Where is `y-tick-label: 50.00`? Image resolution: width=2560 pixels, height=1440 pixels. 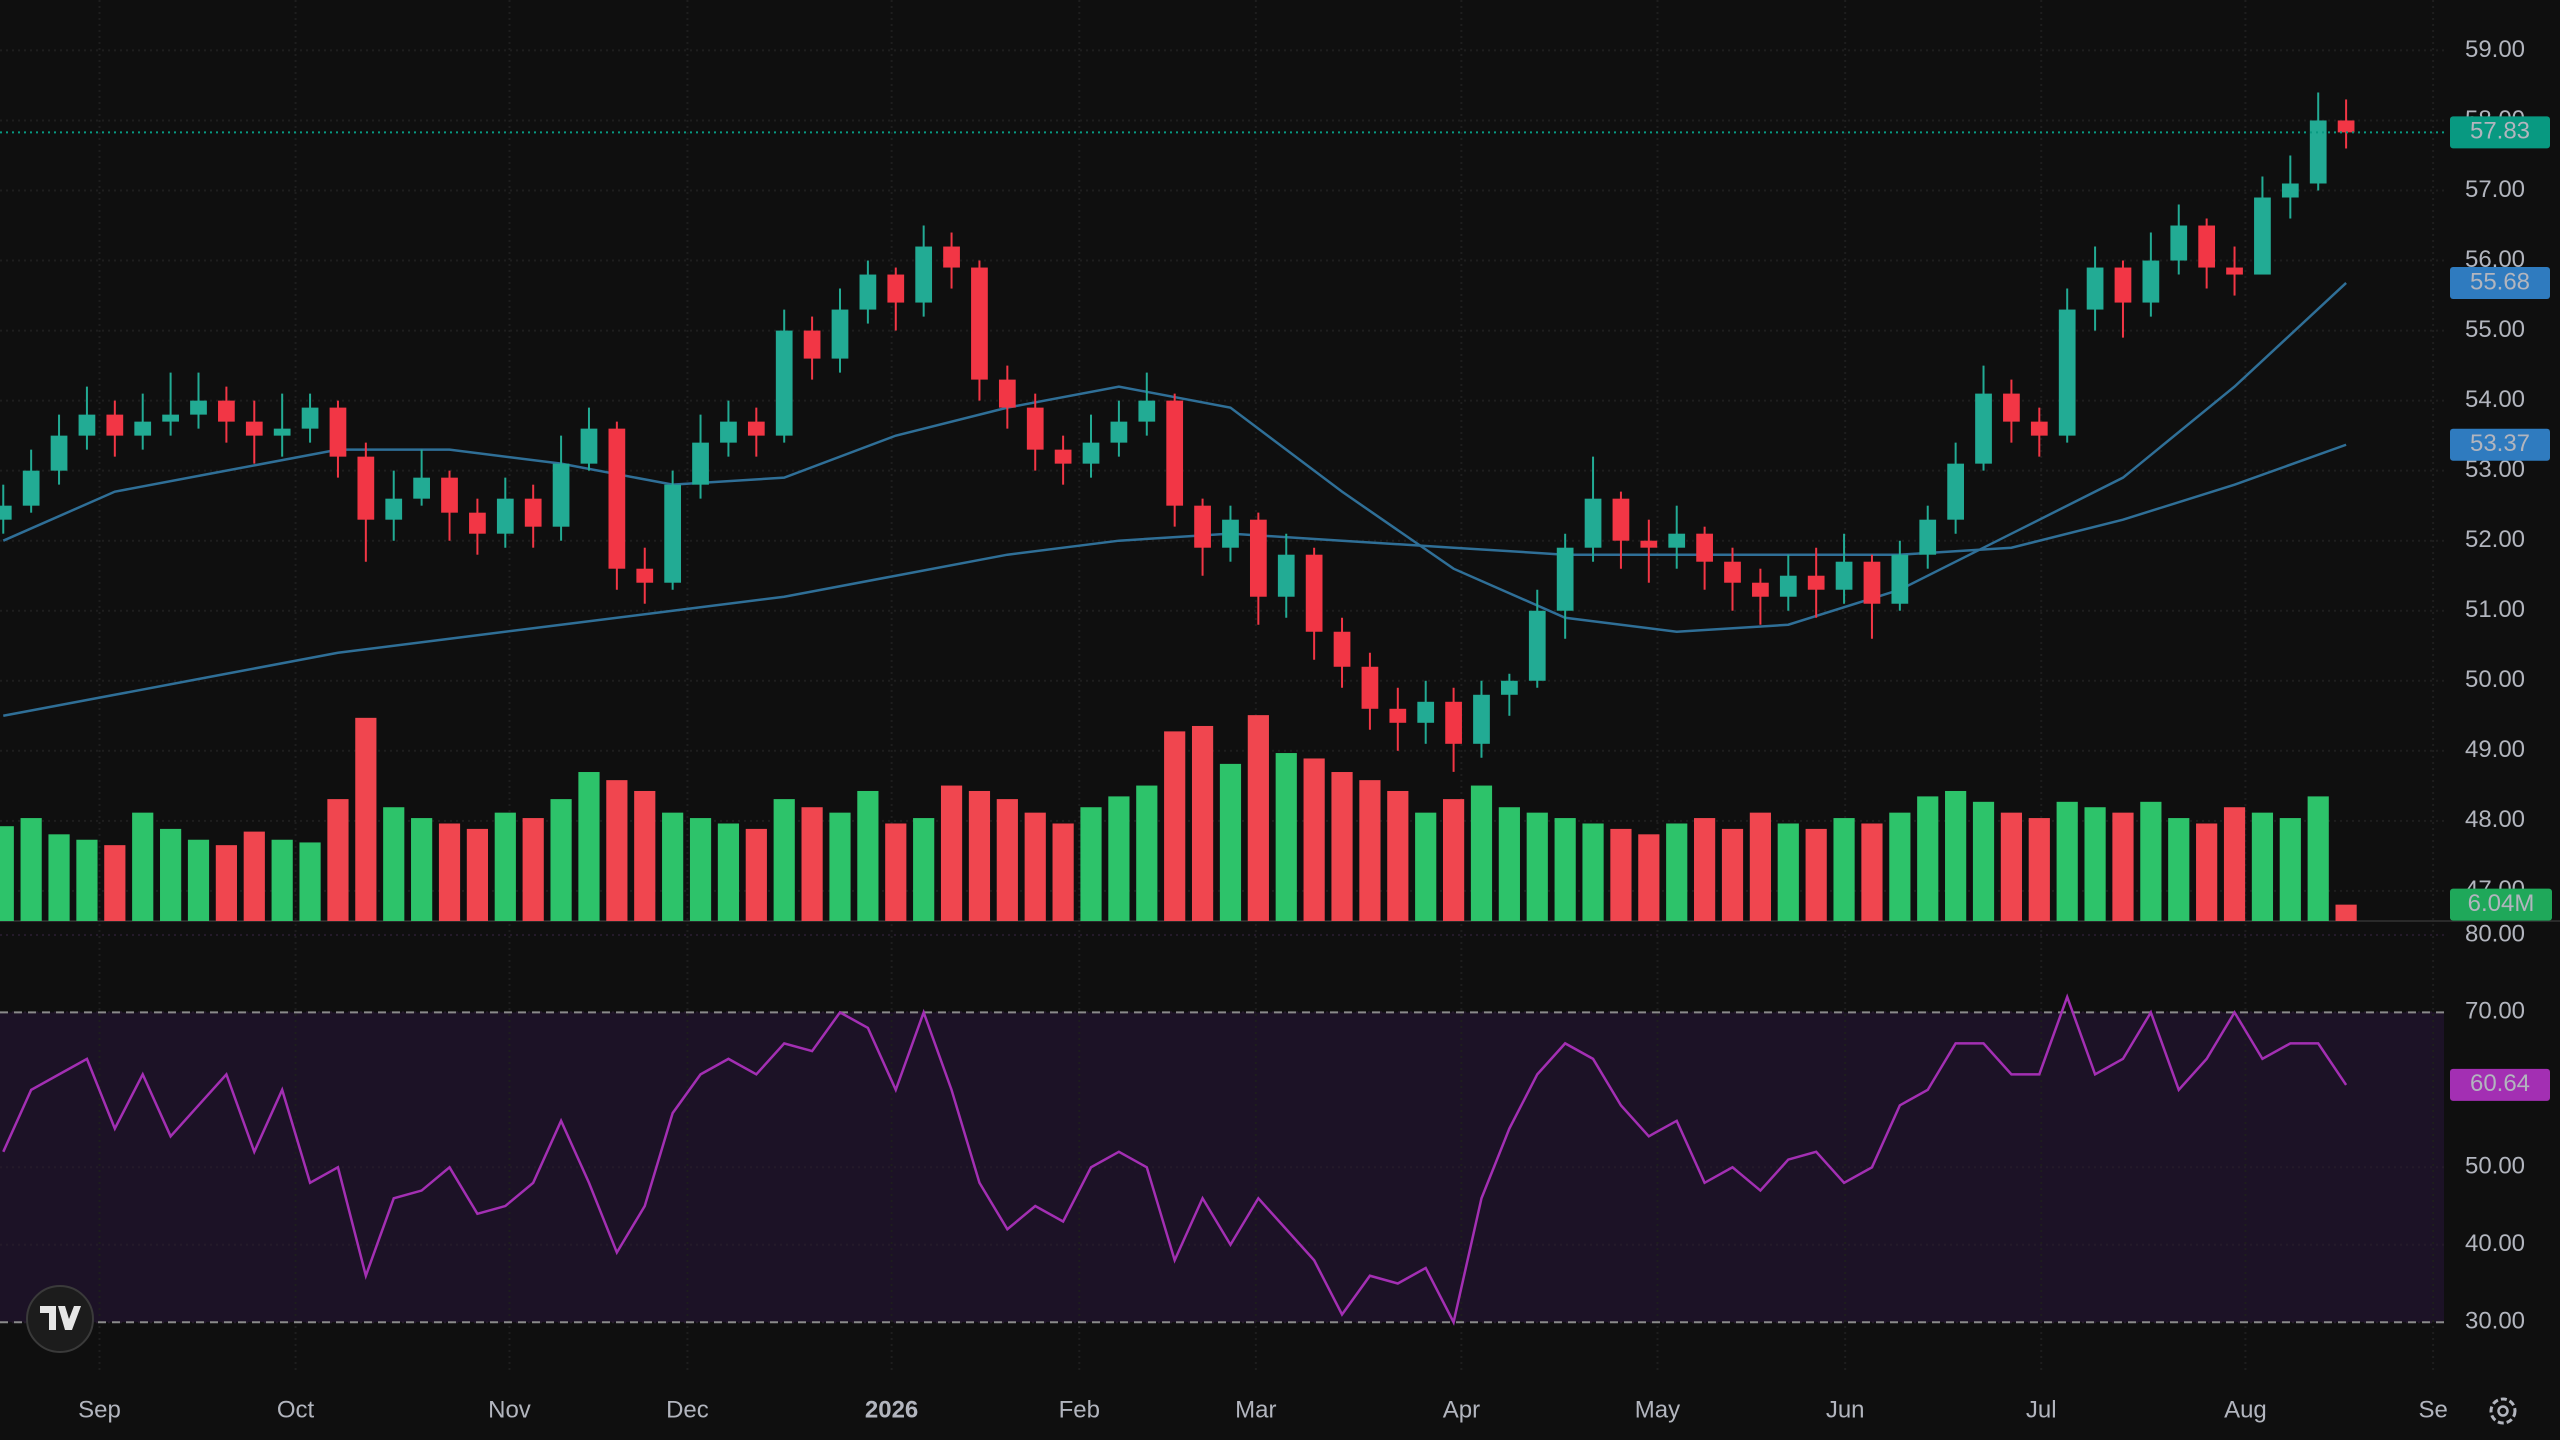
y-tick-label: 50.00 is located at coordinates (2495, 679).